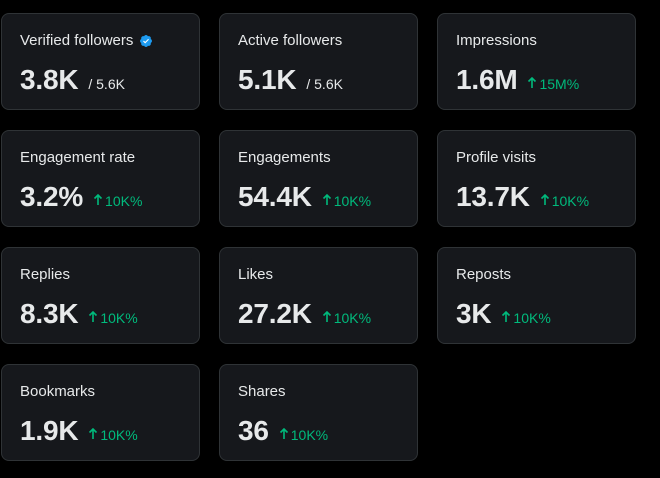 The image size is (660, 478). I want to click on metric-card-active-followers: Active followers 5.1K / 5.6K, so click(318, 61).